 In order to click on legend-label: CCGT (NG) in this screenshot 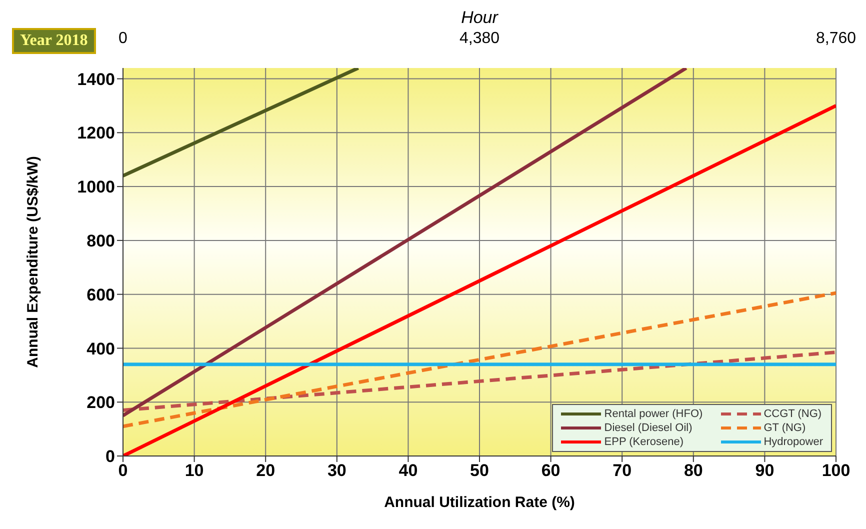, I will do `click(793, 414)`.